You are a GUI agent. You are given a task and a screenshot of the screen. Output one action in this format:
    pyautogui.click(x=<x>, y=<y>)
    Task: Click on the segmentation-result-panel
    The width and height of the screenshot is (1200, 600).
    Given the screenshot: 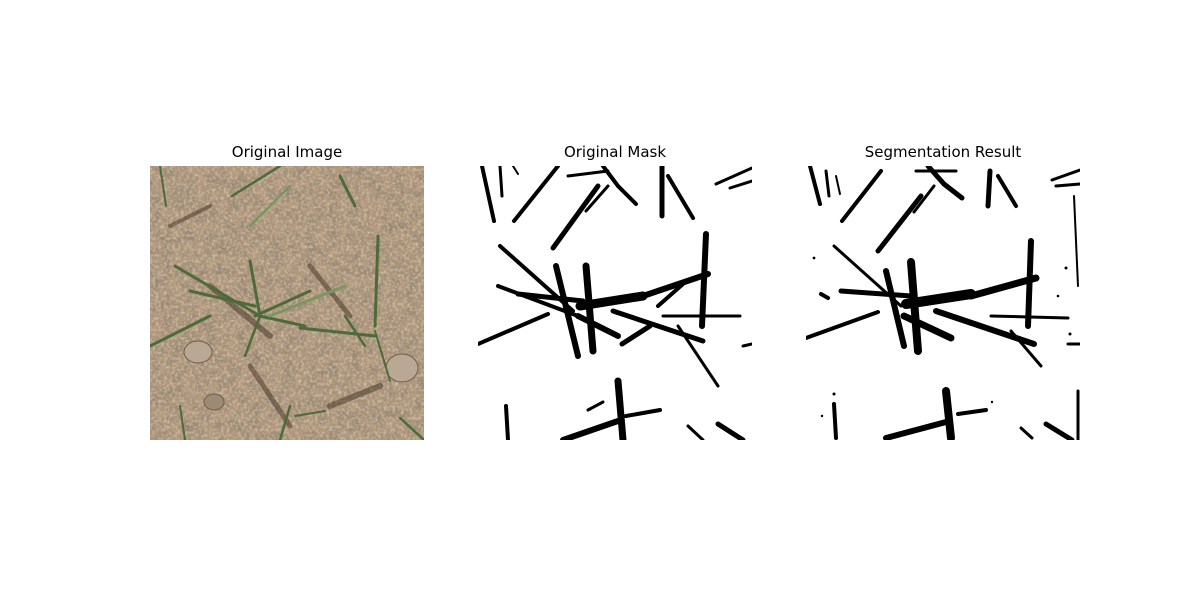 What is the action you would take?
    pyautogui.click(x=943, y=303)
    